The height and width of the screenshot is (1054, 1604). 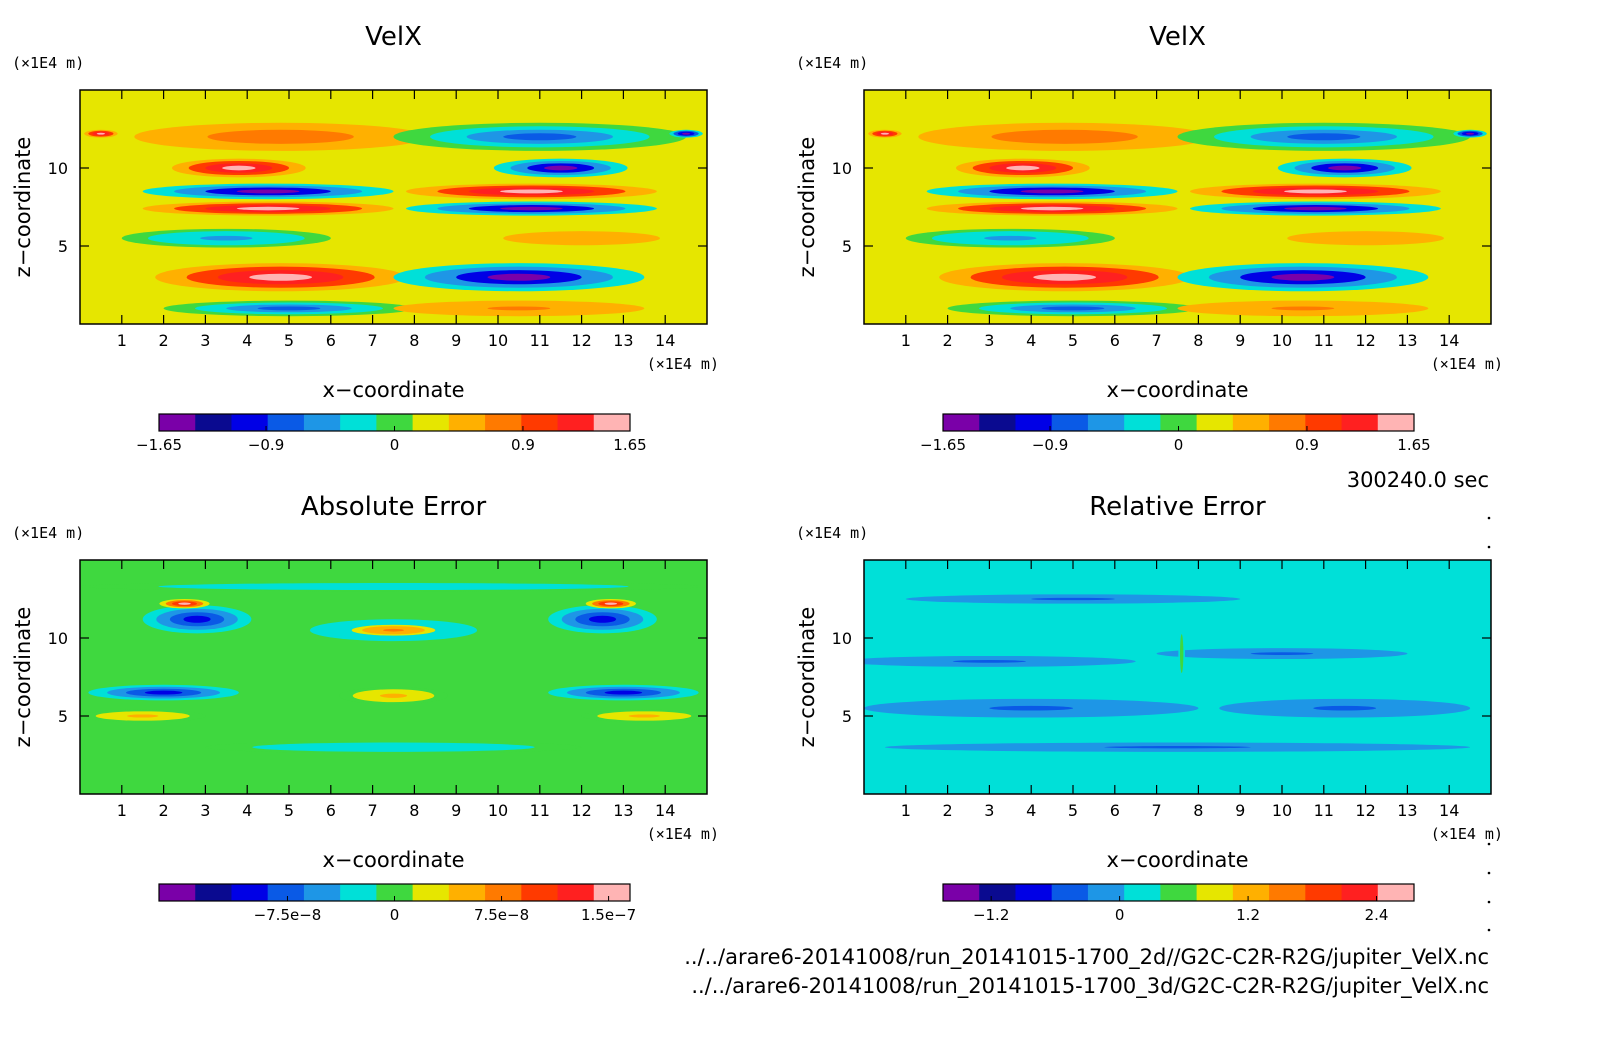 I want to click on colorbar-frame, so click(x=1178, y=892).